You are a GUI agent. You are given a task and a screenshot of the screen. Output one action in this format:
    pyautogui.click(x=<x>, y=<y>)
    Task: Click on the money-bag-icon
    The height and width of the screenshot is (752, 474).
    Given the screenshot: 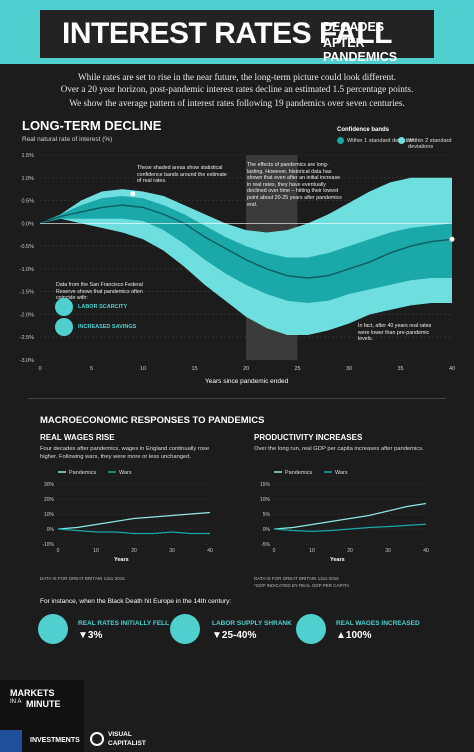 What is the action you would take?
    pyautogui.click(x=311, y=629)
    